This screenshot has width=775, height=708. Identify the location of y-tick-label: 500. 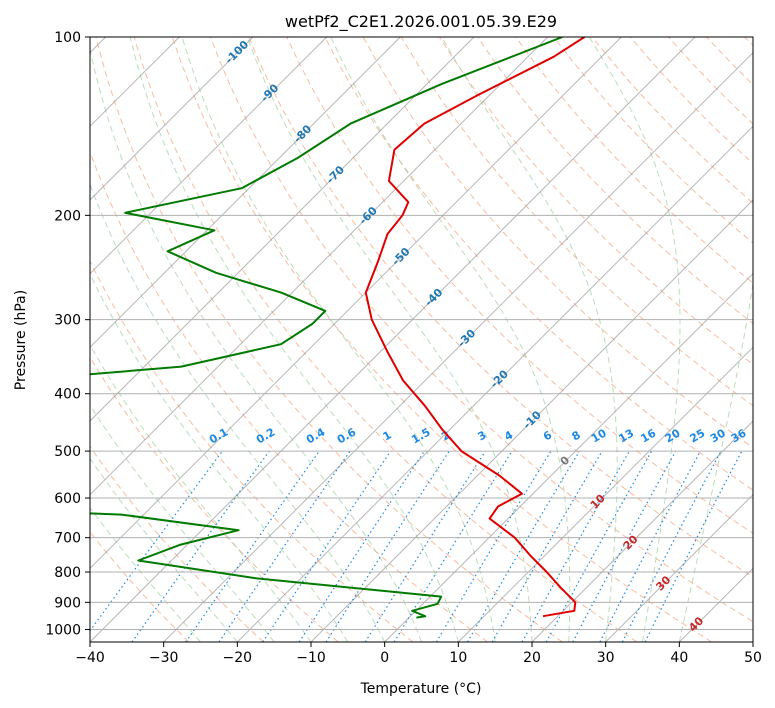
(67, 452).